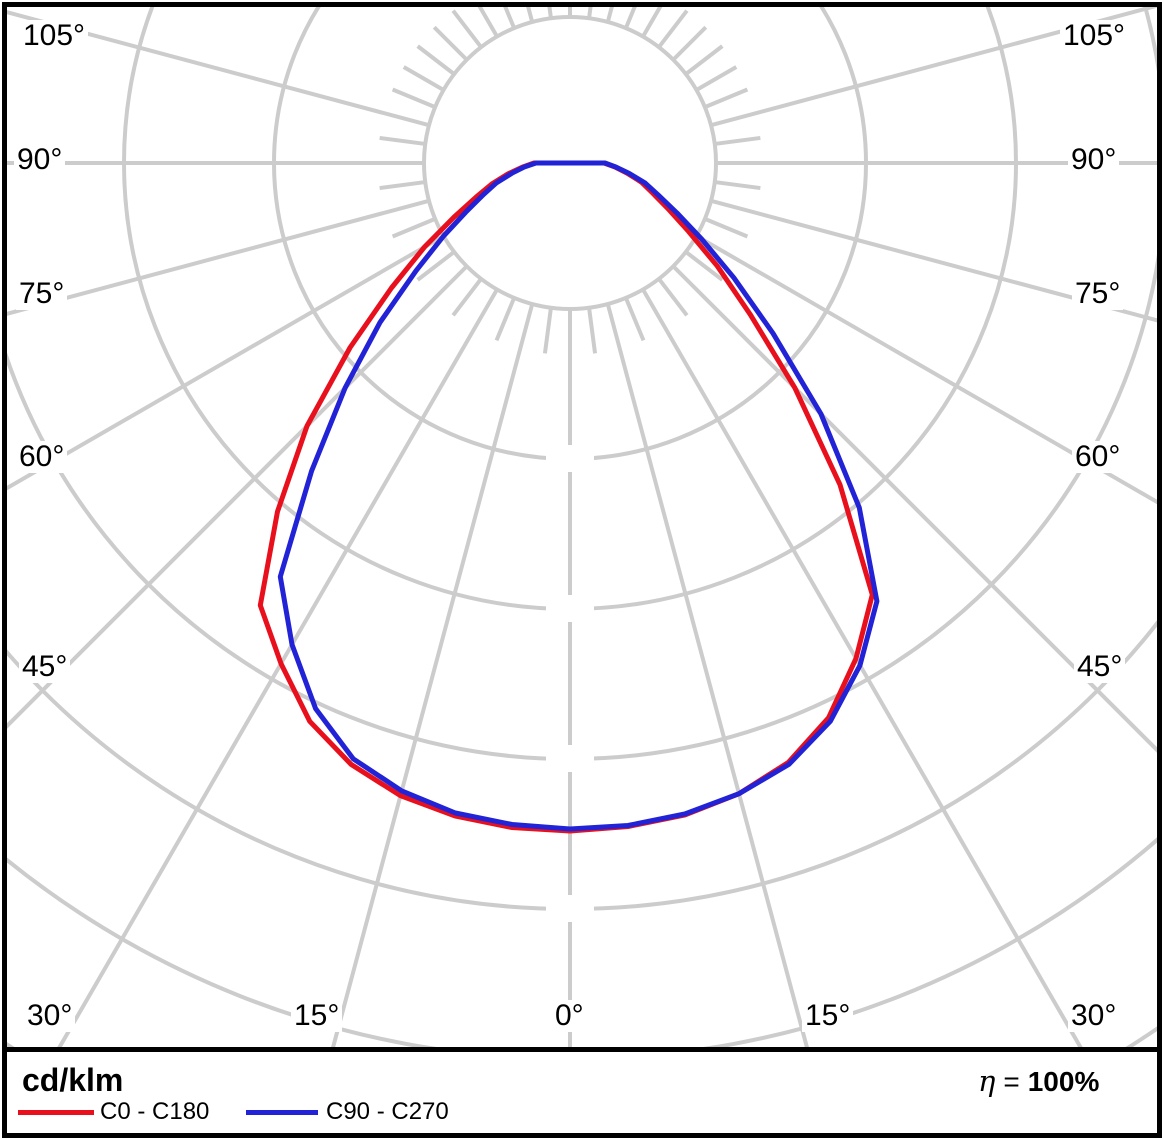 This screenshot has height=1140, width=1164. What do you see at coordinates (582, 1049) in the screenshot?
I see `chart-legend-divider` at bounding box center [582, 1049].